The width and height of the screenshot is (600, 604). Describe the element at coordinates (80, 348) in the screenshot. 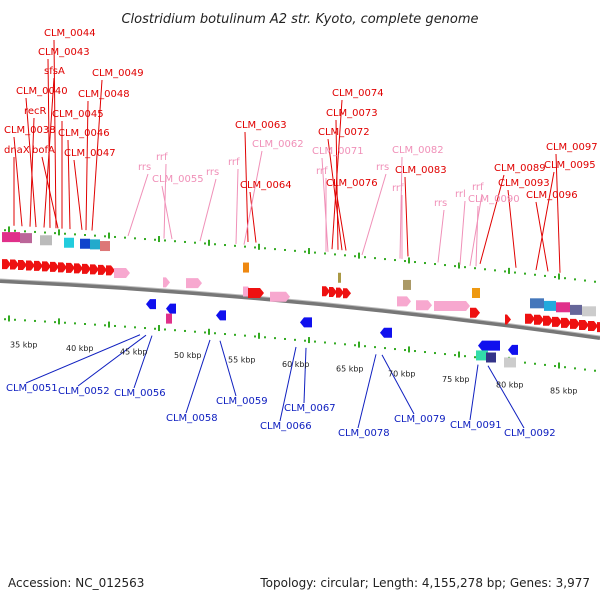

I see `kbp-tick-label: 40 kbp` at that location.